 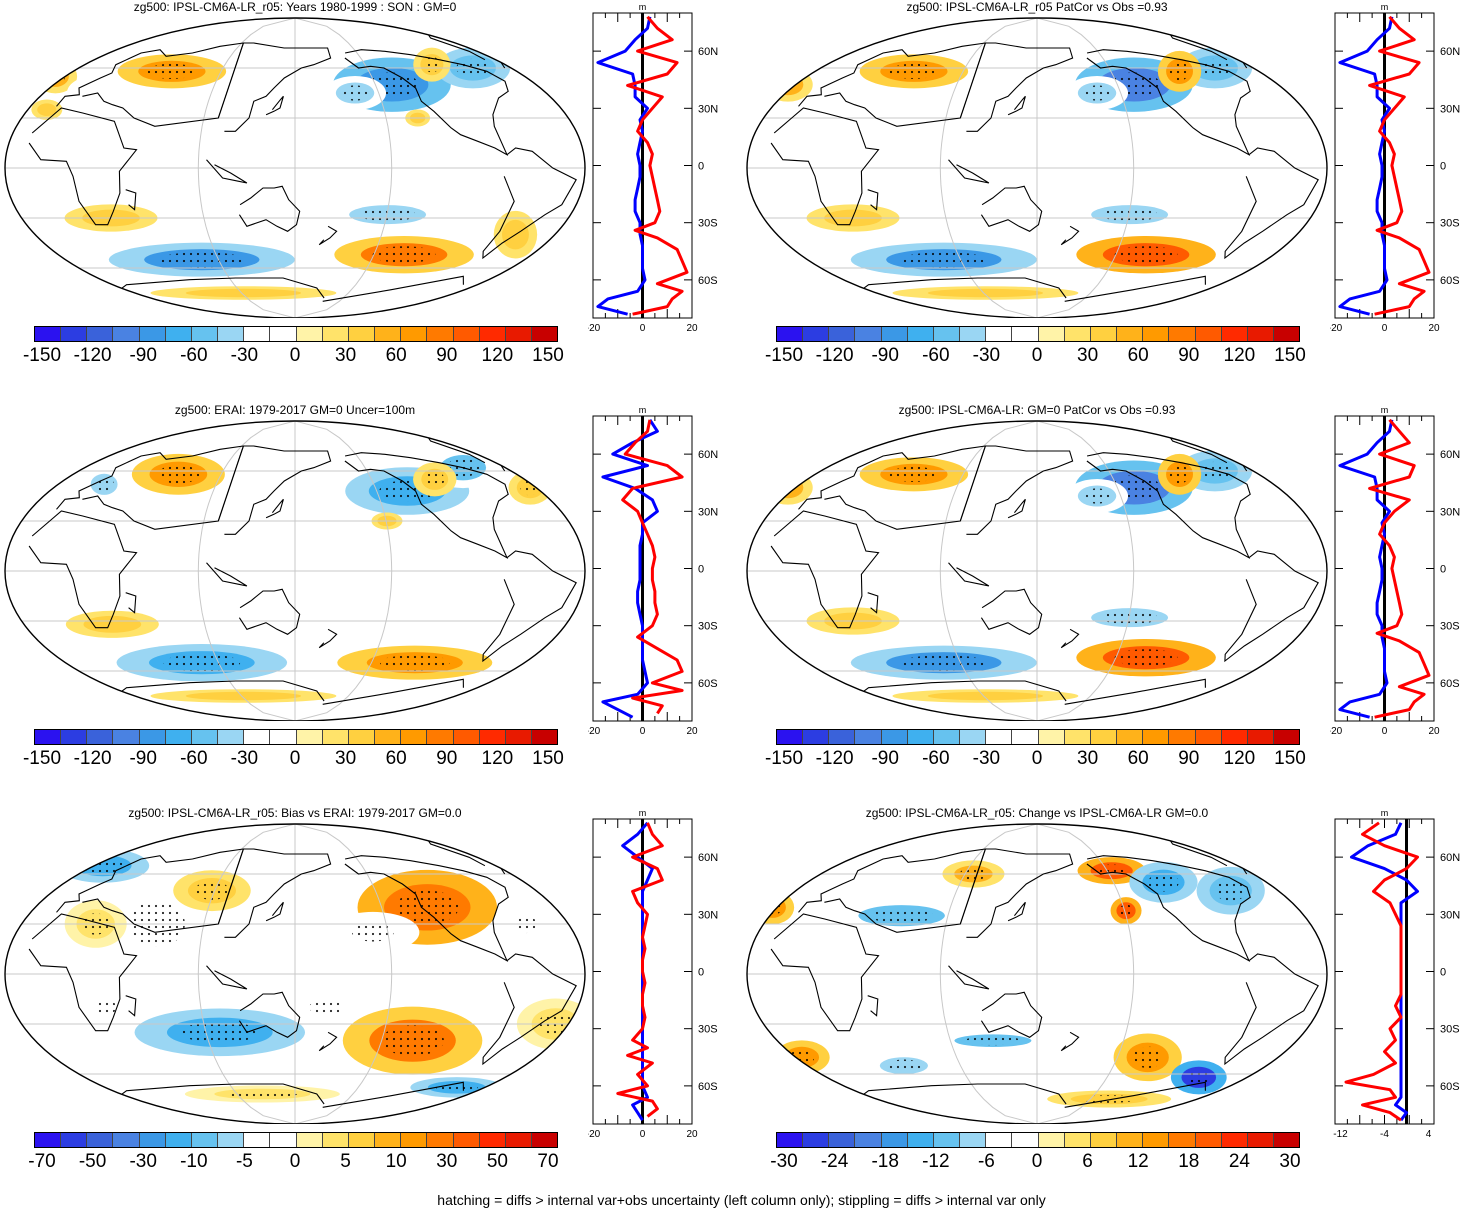 What do you see at coordinates (1450, 627) in the screenshot?
I see `zm-lat-label: 30S` at bounding box center [1450, 627].